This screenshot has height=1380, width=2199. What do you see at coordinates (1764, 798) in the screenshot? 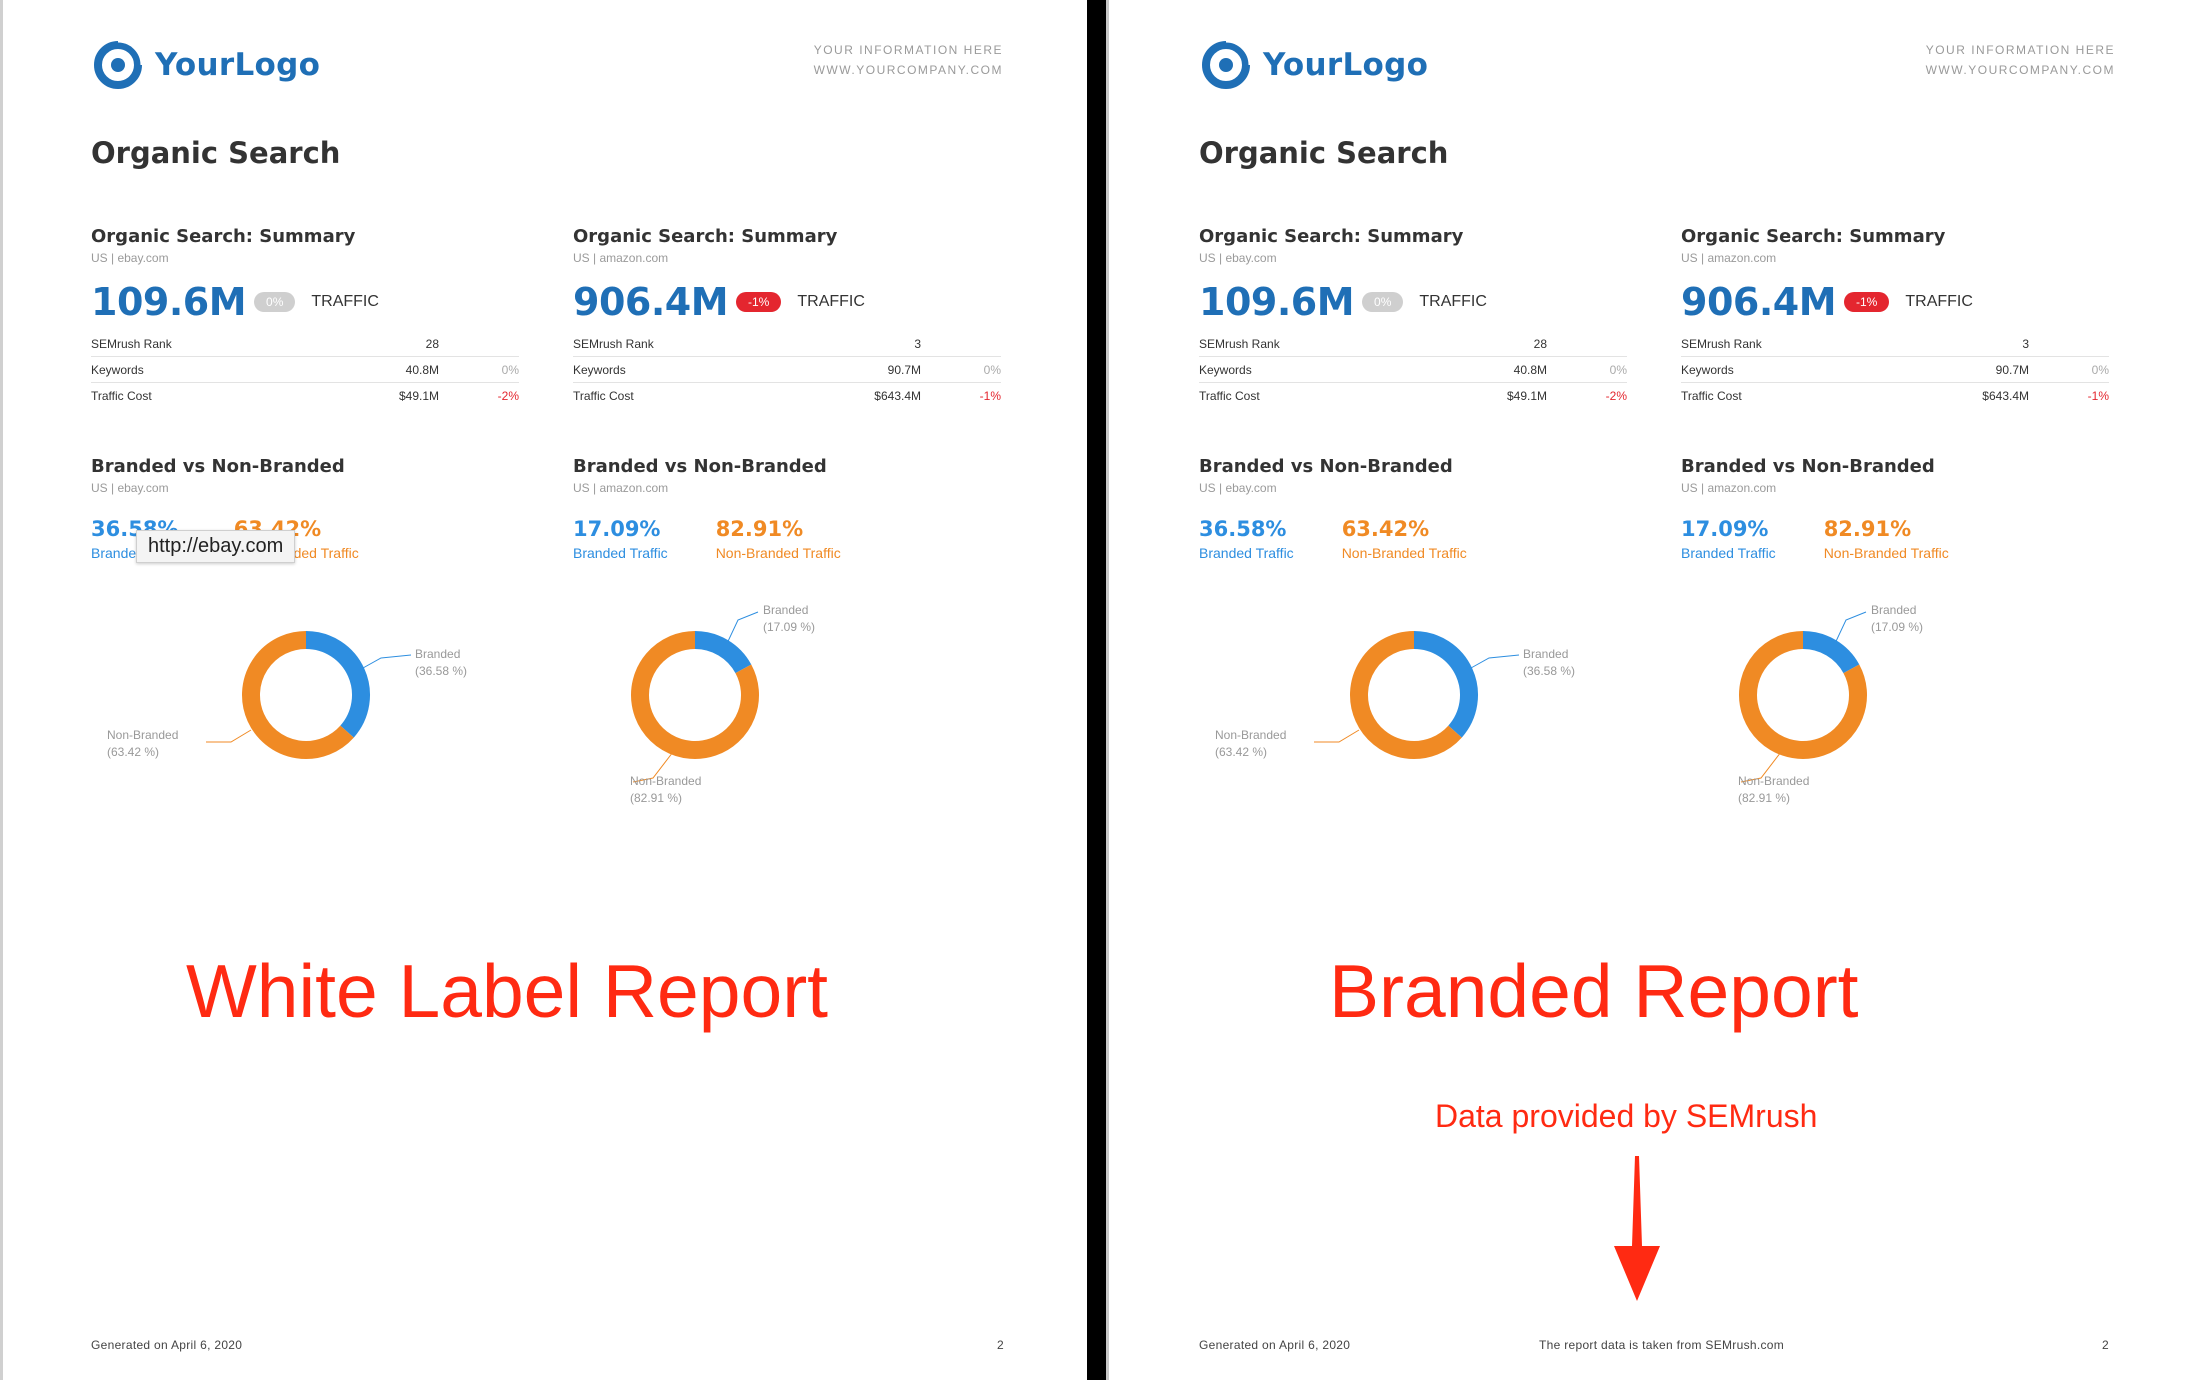
I see `donut-nonbranded-value: (82.91 %)` at bounding box center [1764, 798].